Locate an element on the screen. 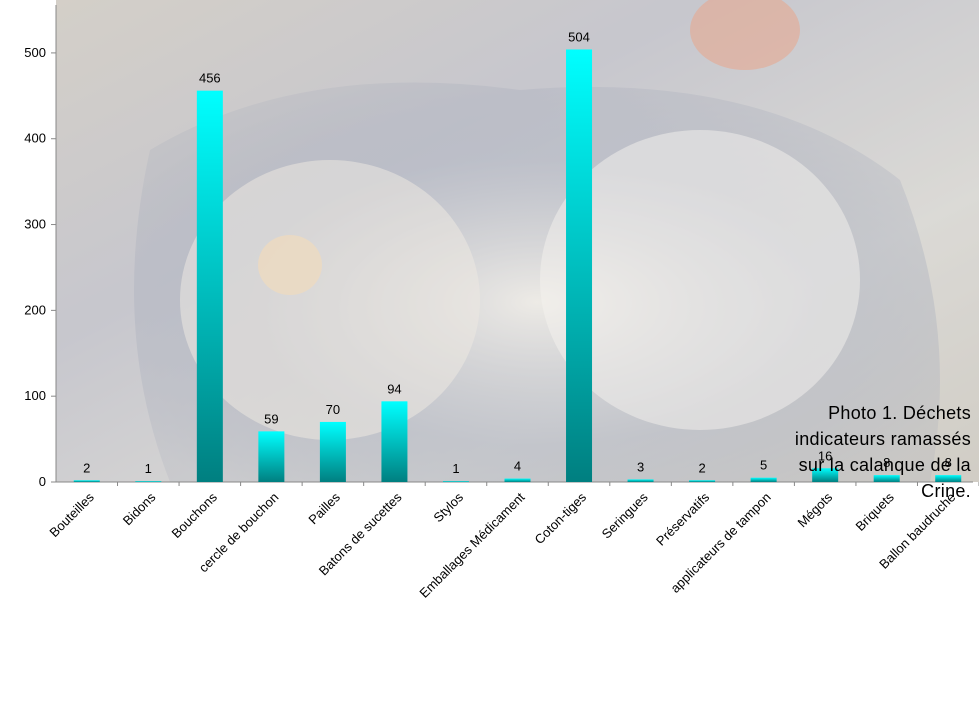  y-tick-label: 300 is located at coordinates (35, 224).